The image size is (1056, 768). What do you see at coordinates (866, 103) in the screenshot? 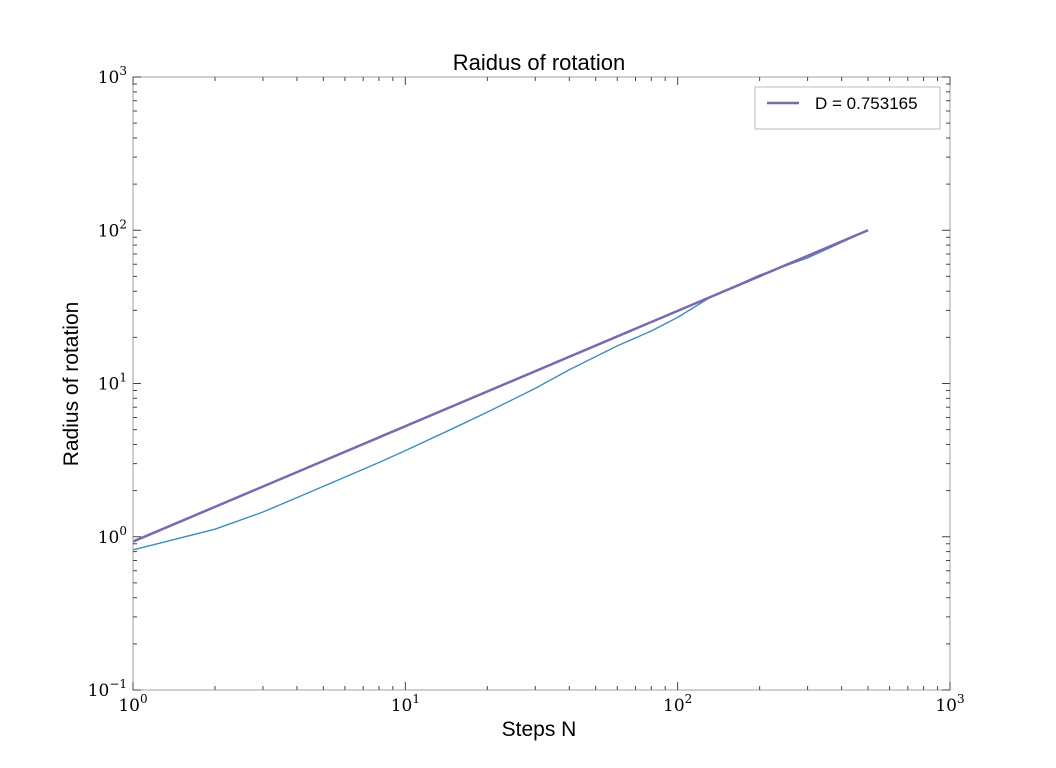
I see `legend-label: D = 0.753165` at bounding box center [866, 103].